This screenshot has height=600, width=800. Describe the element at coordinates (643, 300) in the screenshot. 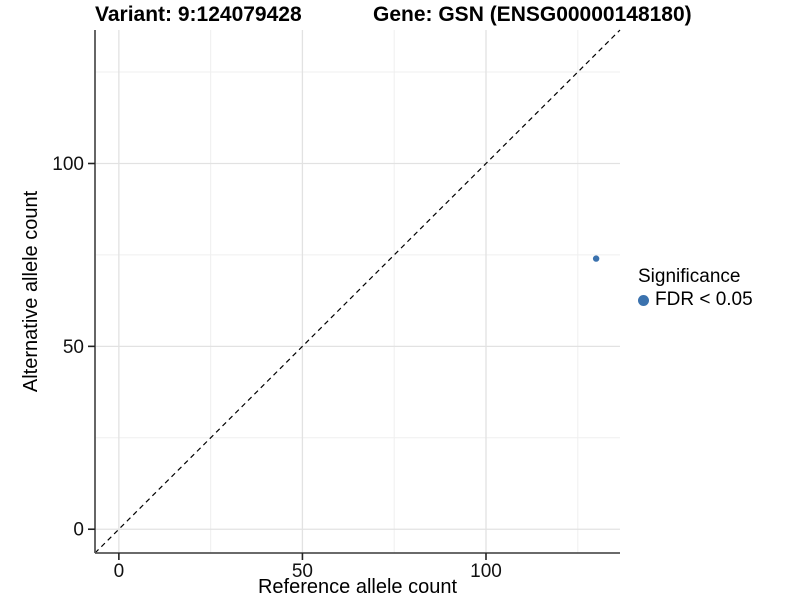

I see `legend-point-icon` at that location.